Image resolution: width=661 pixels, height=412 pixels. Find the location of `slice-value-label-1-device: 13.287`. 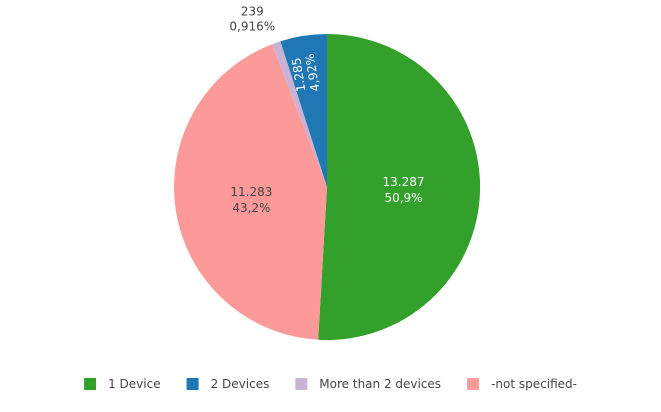

slice-value-label-1-device: 13.287 is located at coordinates (404, 182).